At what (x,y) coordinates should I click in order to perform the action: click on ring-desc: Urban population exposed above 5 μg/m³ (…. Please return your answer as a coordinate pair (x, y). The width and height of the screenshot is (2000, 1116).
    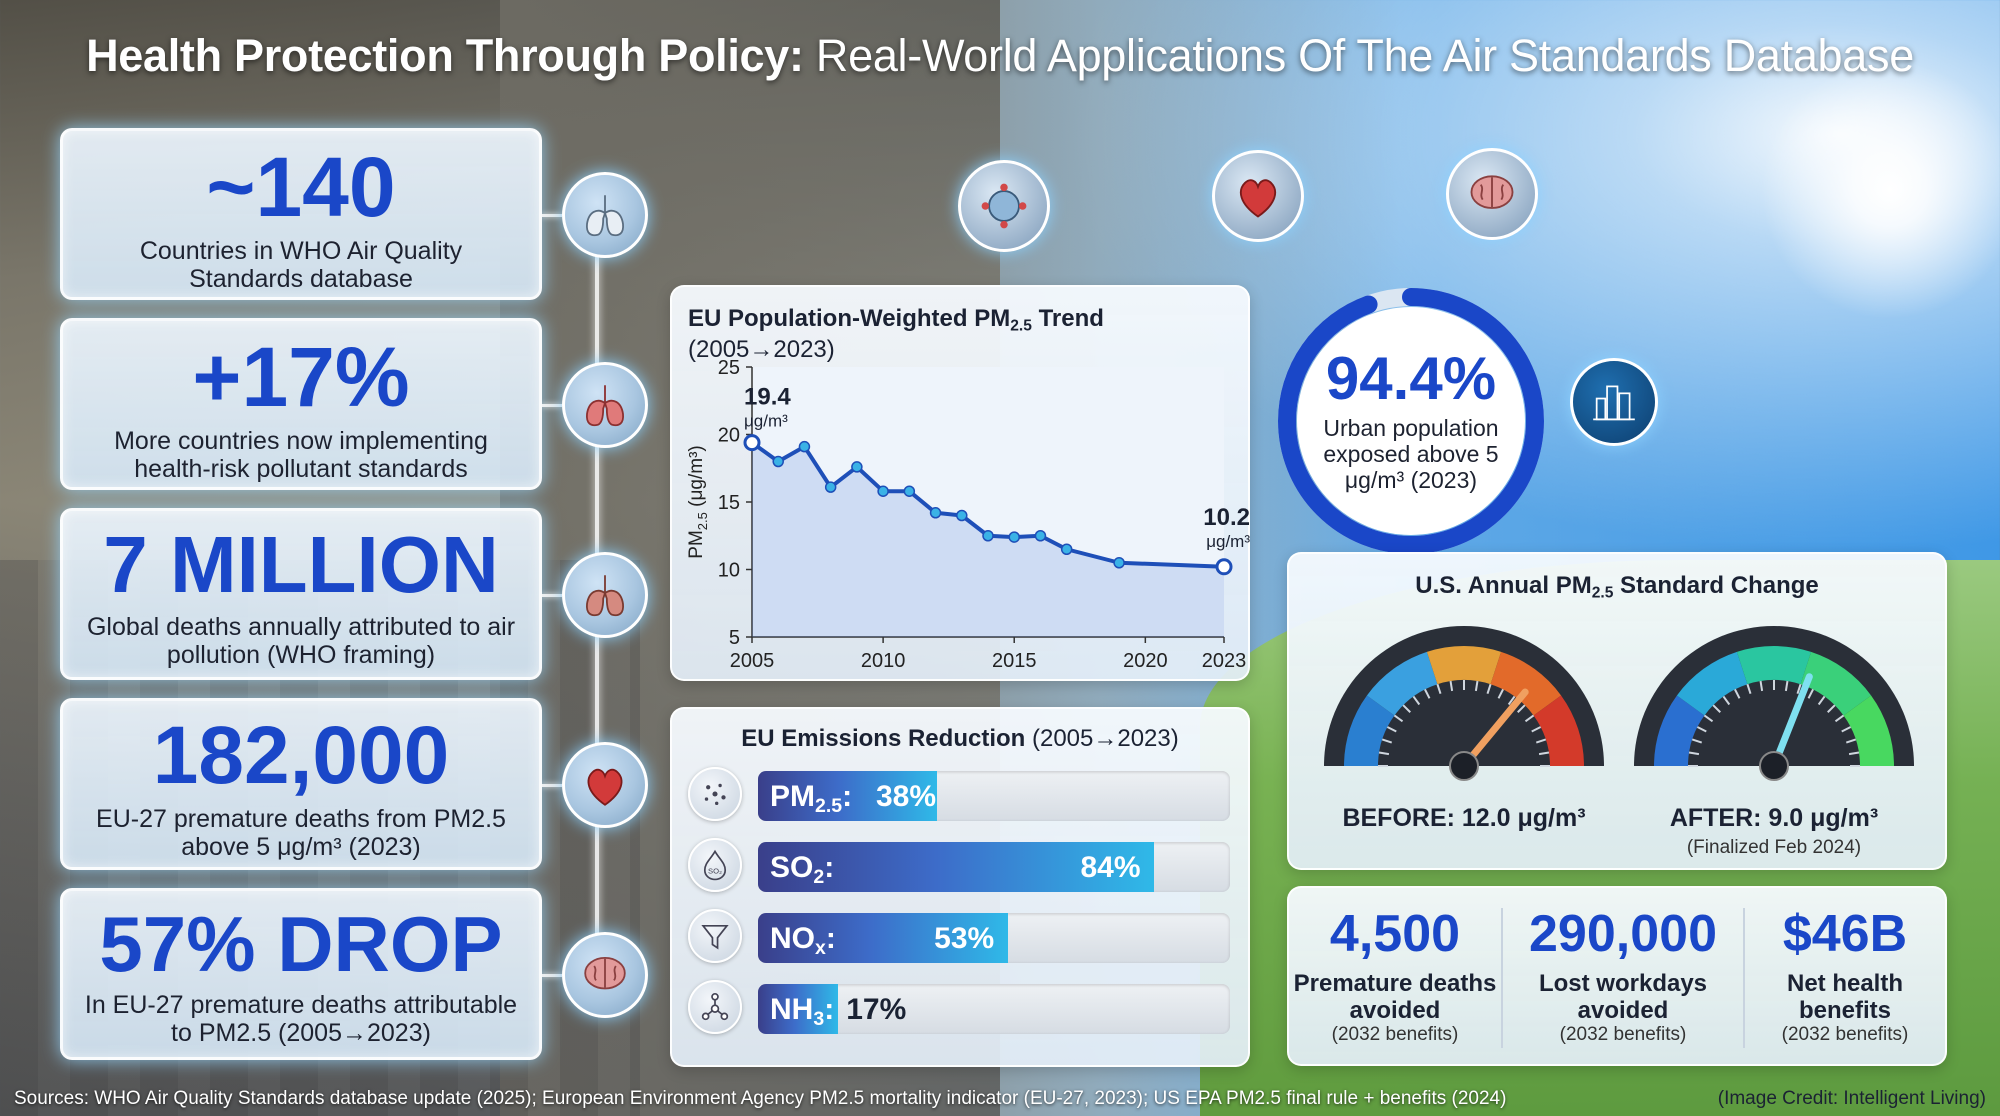
    Looking at the image, I should click on (1411, 454).